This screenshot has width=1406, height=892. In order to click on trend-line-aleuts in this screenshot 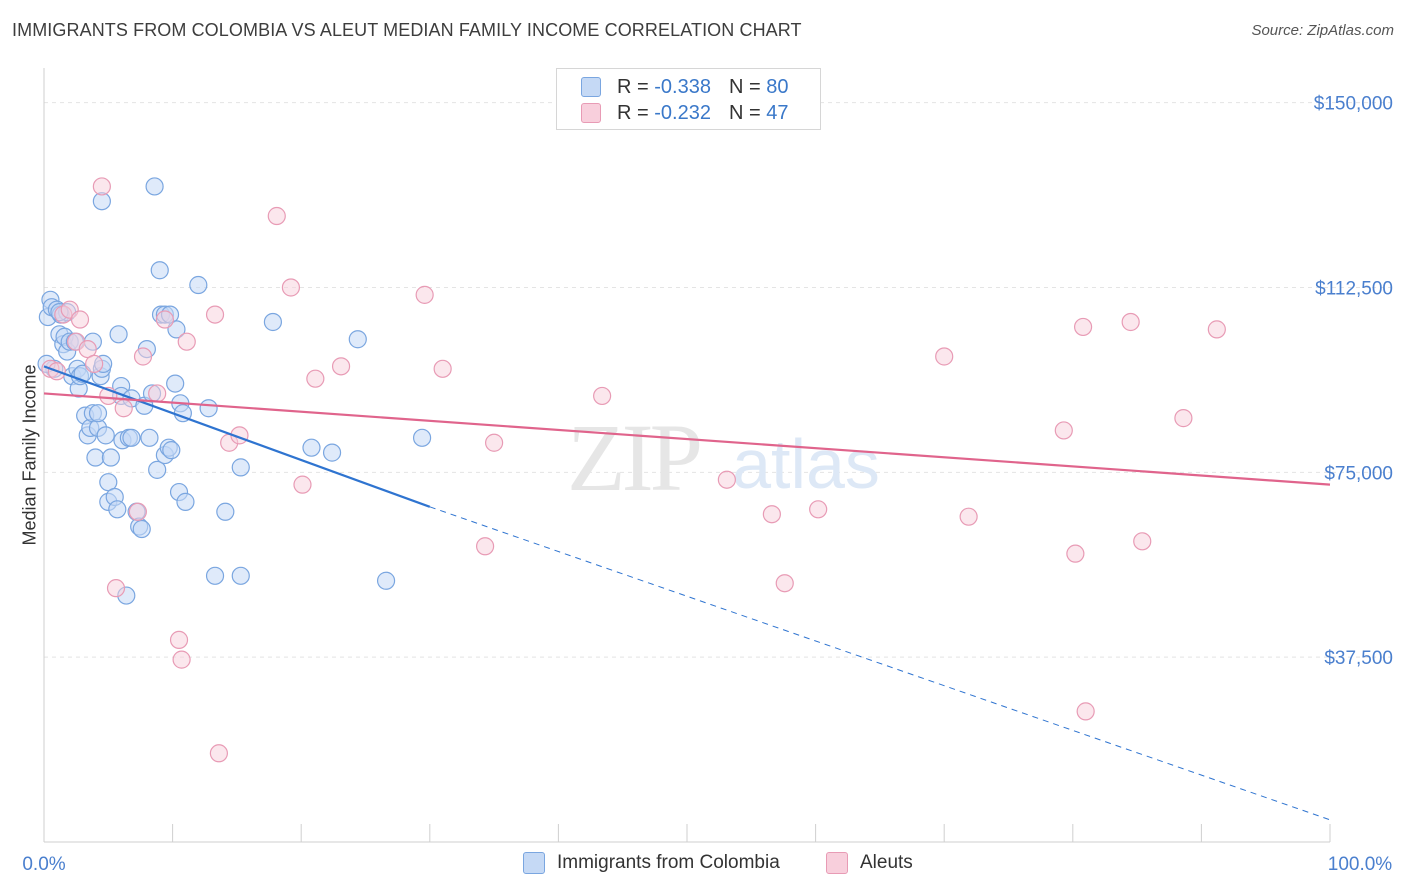, I will do `click(687, 439)`.